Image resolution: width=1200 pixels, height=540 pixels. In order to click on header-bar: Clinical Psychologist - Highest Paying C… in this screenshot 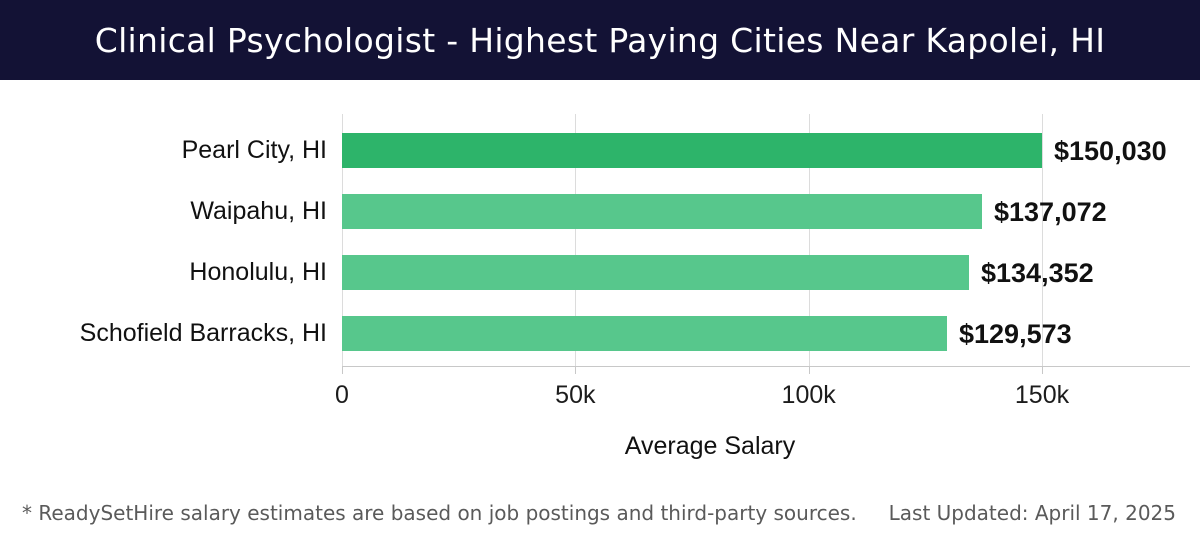, I will do `click(600, 40)`.